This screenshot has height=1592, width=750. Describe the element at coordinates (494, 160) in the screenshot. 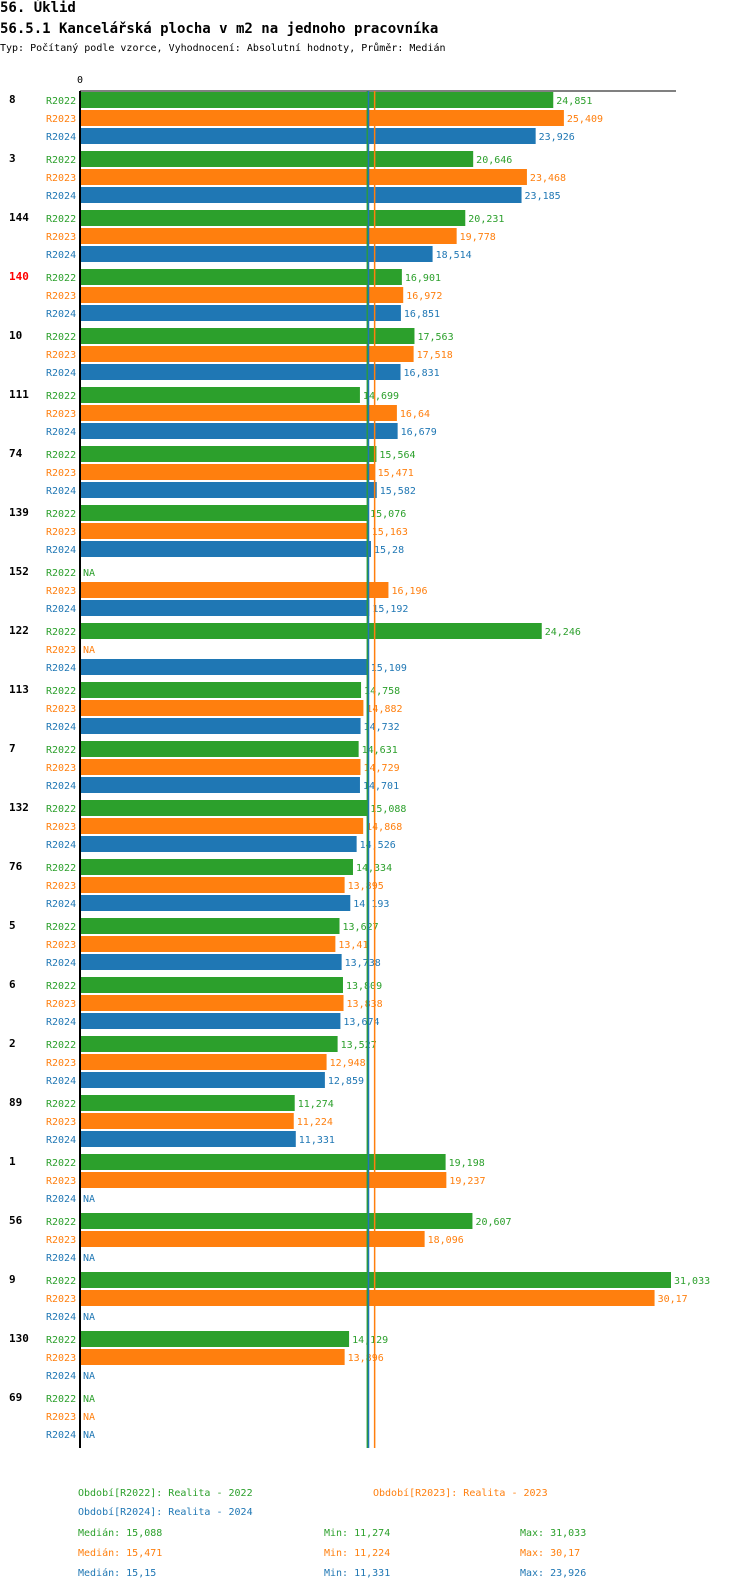

I see `data-label: 20,646` at that location.